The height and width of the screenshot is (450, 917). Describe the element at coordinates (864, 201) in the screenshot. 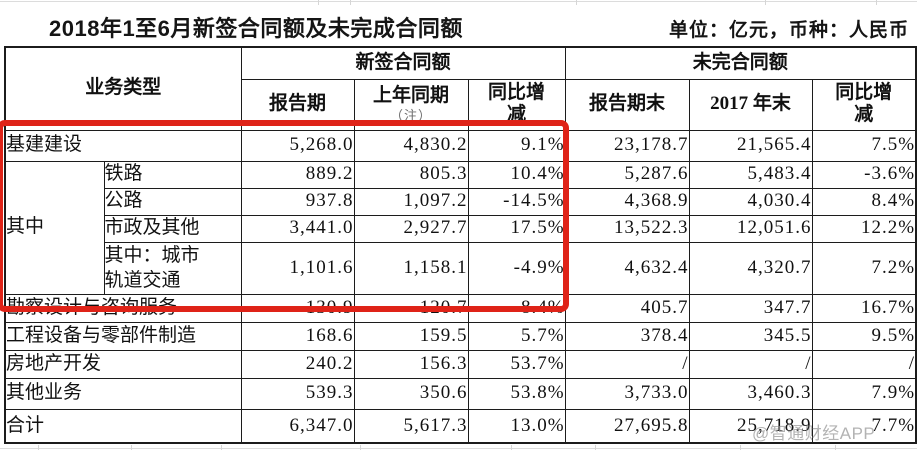

I see `cell-unf-yoy: 8.4%` at that location.